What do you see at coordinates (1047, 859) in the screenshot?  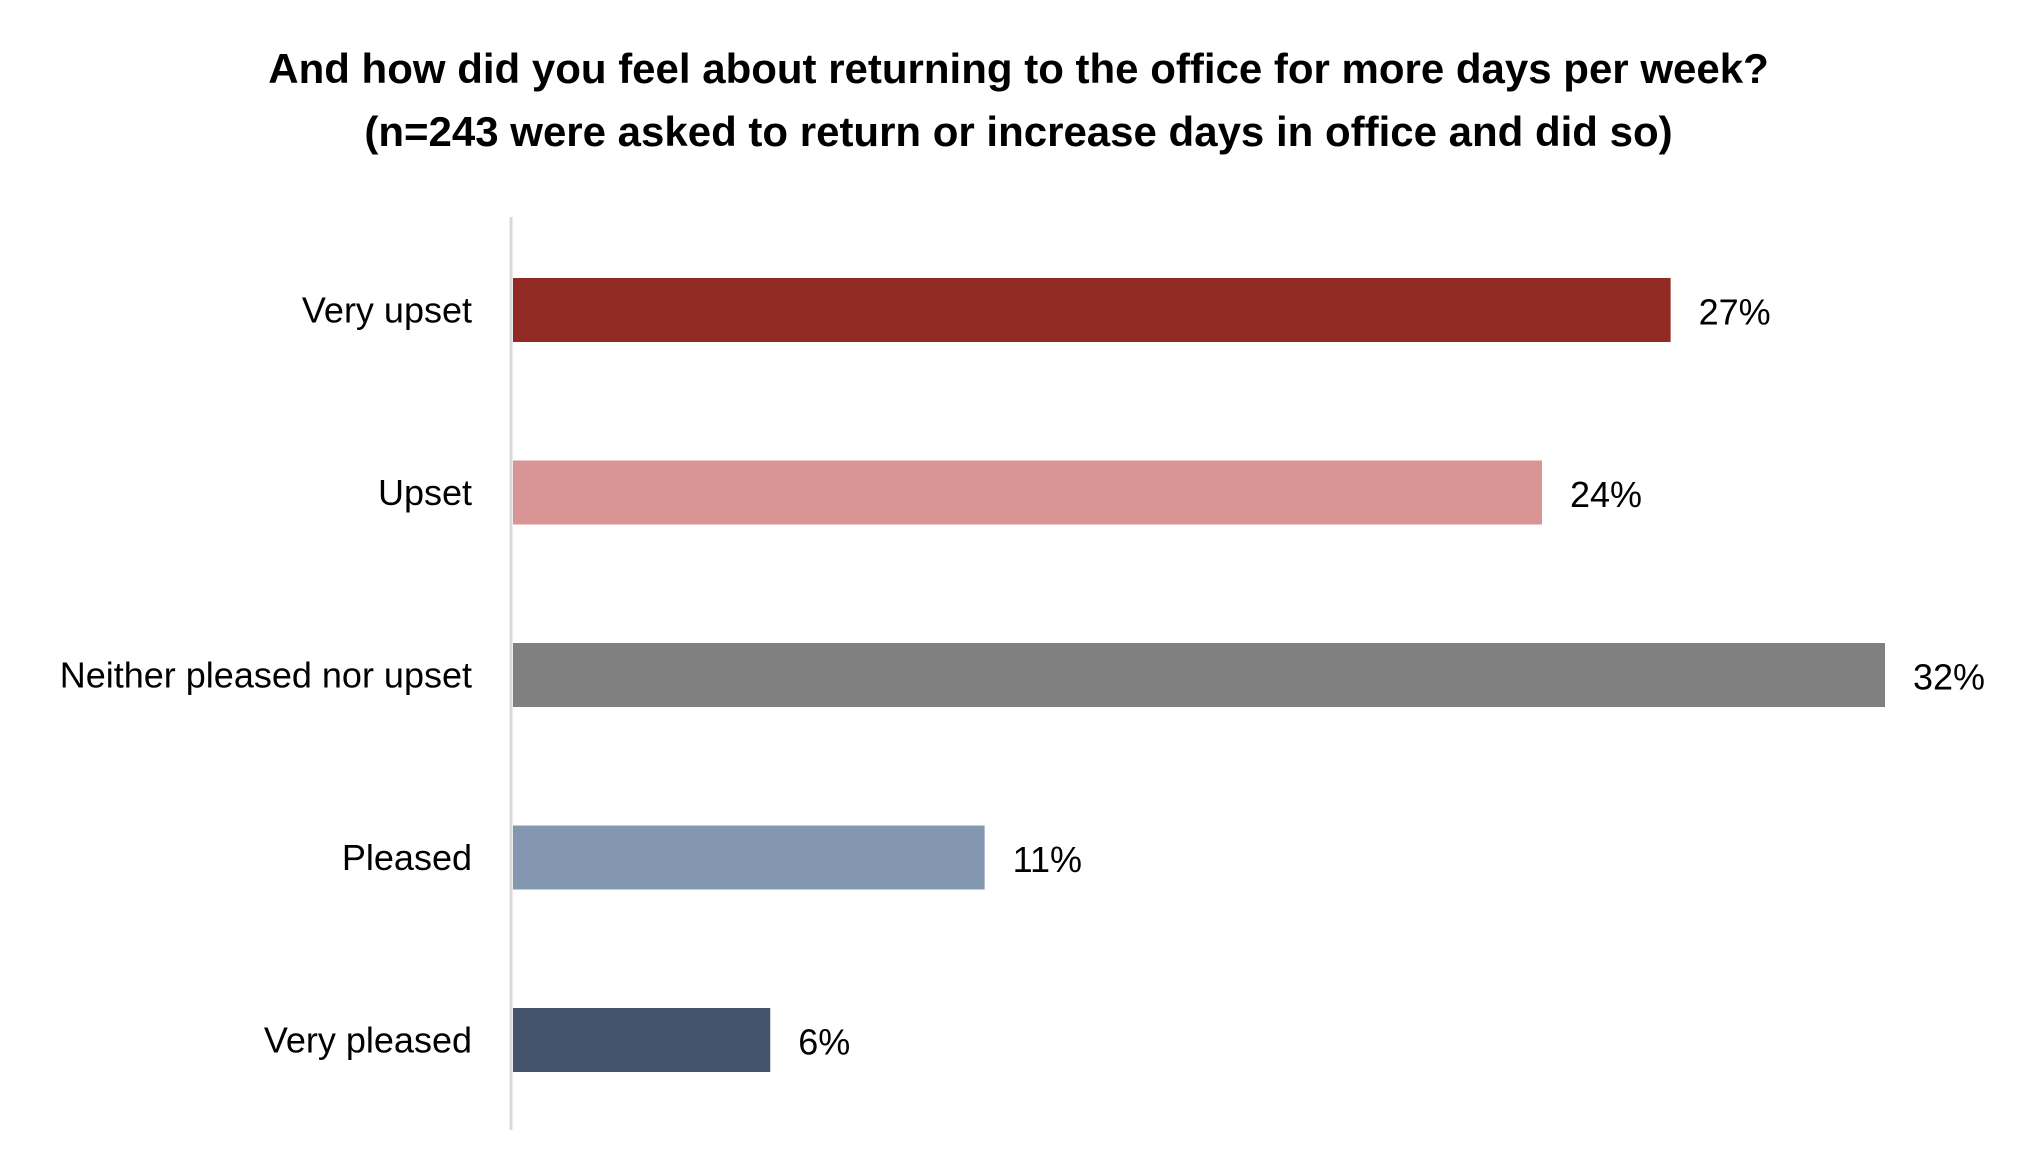 I see `value-label-3: 11%` at bounding box center [1047, 859].